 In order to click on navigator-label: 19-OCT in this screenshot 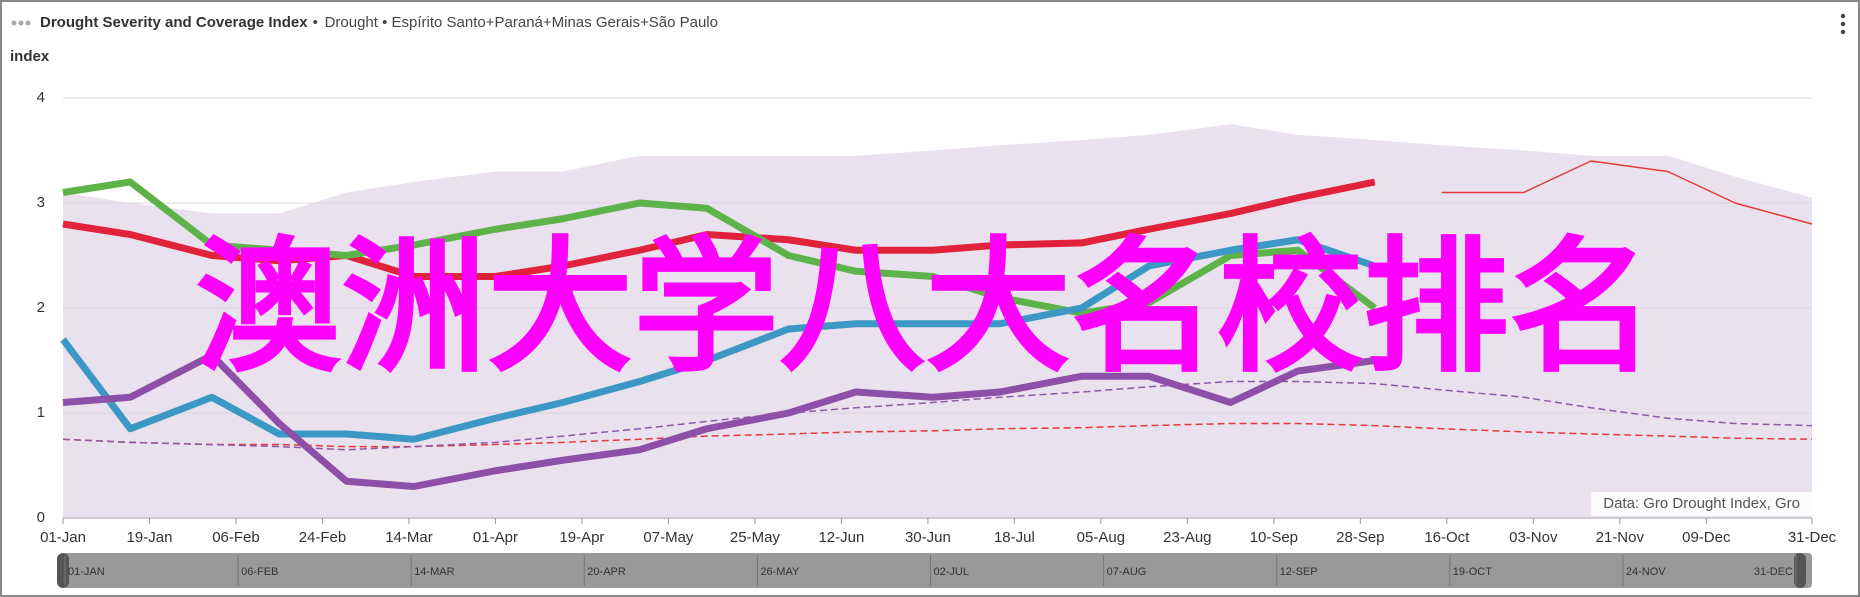, I will do `click(1472, 572)`.